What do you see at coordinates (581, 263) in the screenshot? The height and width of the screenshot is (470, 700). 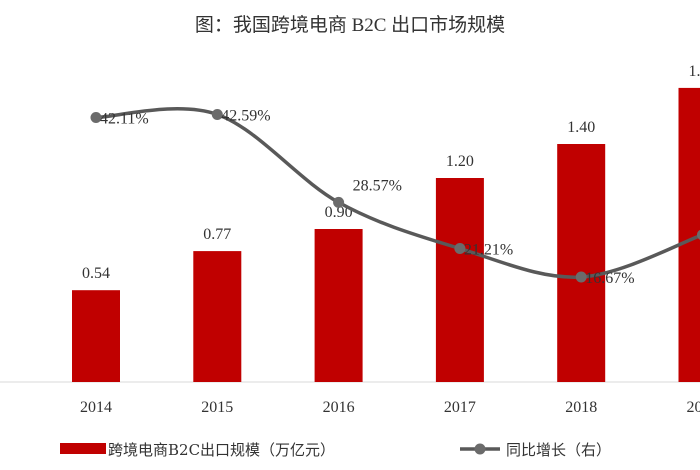 I see `bar-2018` at bounding box center [581, 263].